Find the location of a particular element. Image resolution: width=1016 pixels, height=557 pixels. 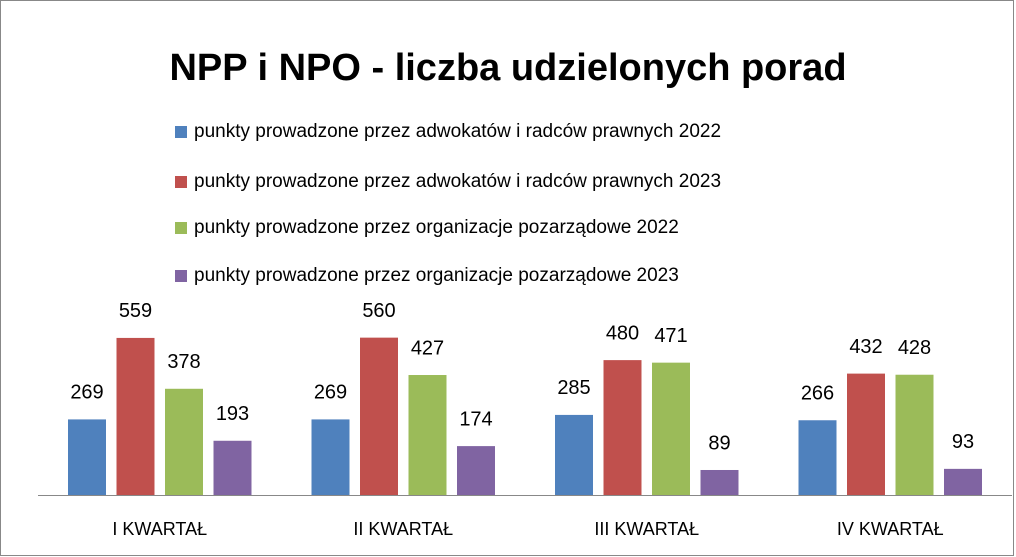

data-label: 560 is located at coordinates (378, 311).